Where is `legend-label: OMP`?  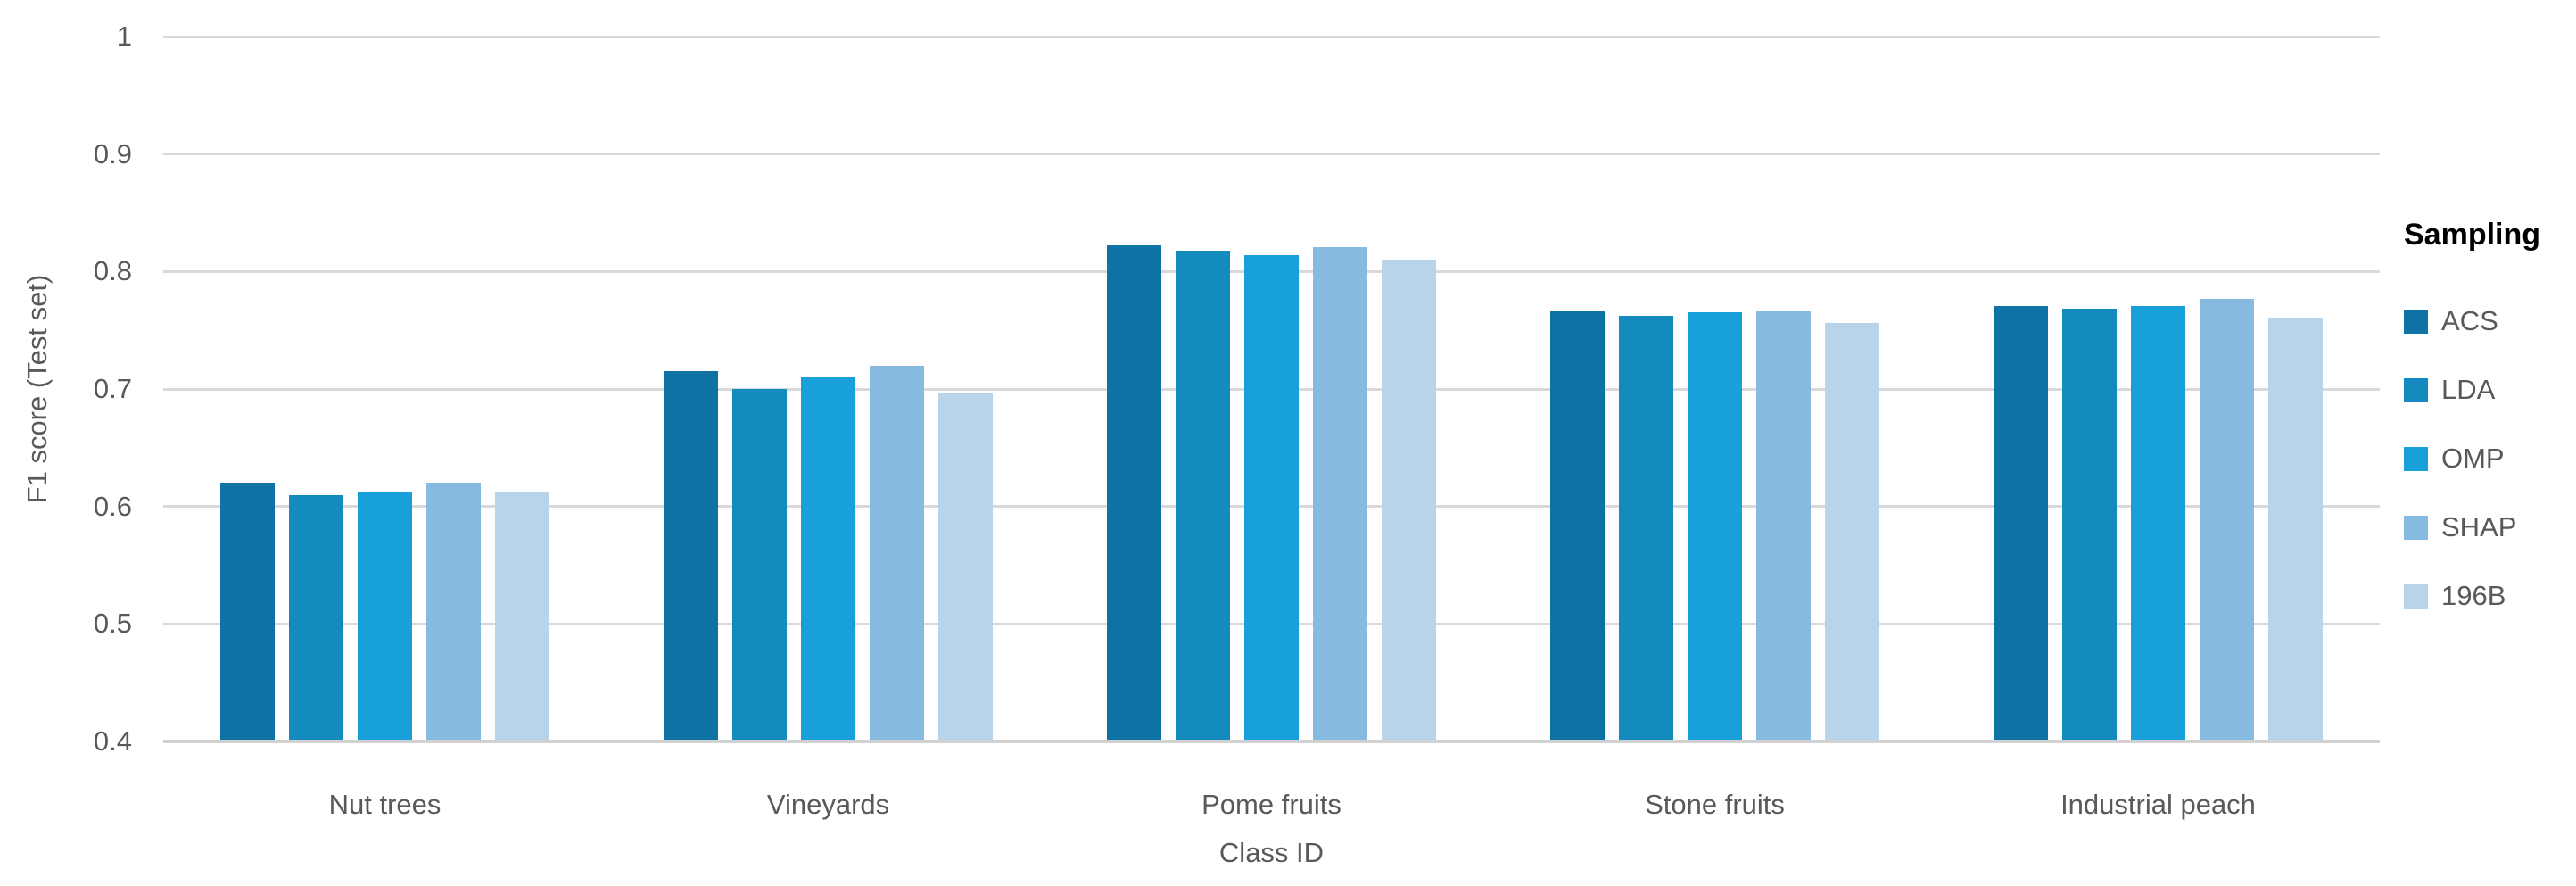 legend-label: OMP is located at coordinates (2473, 459).